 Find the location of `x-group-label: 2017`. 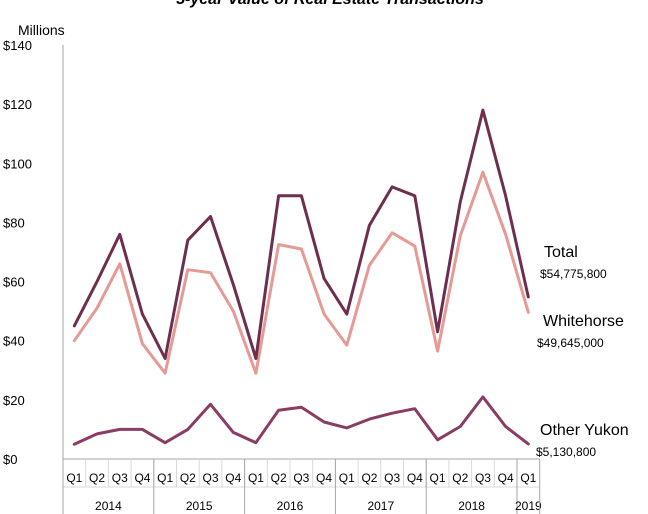

x-group-label: 2017 is located at coordinates (380, 506).